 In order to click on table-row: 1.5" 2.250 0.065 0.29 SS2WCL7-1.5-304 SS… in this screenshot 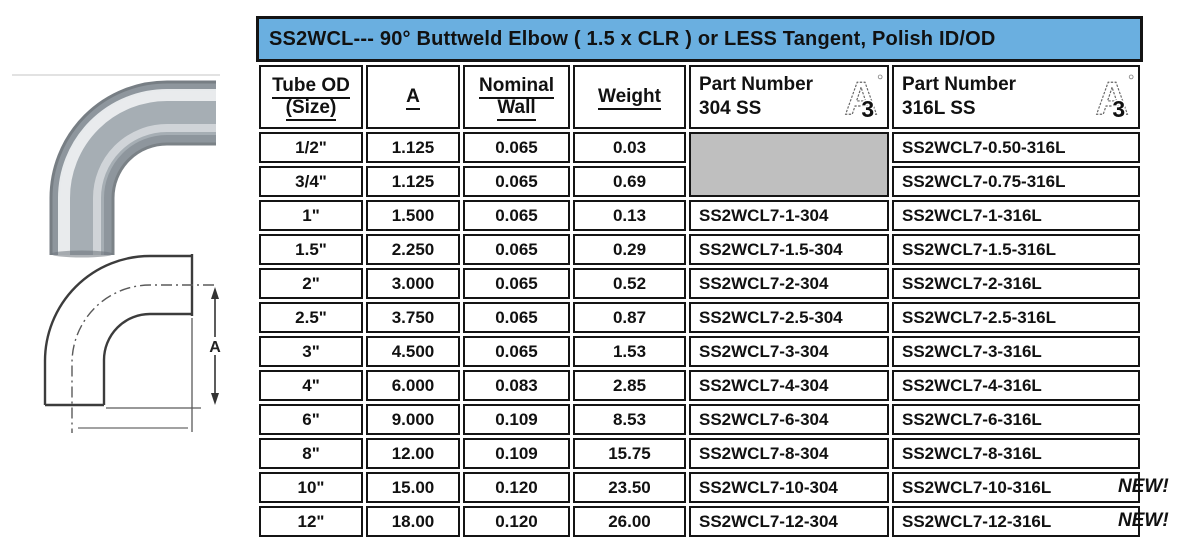, I will do `click(699, 249)`.